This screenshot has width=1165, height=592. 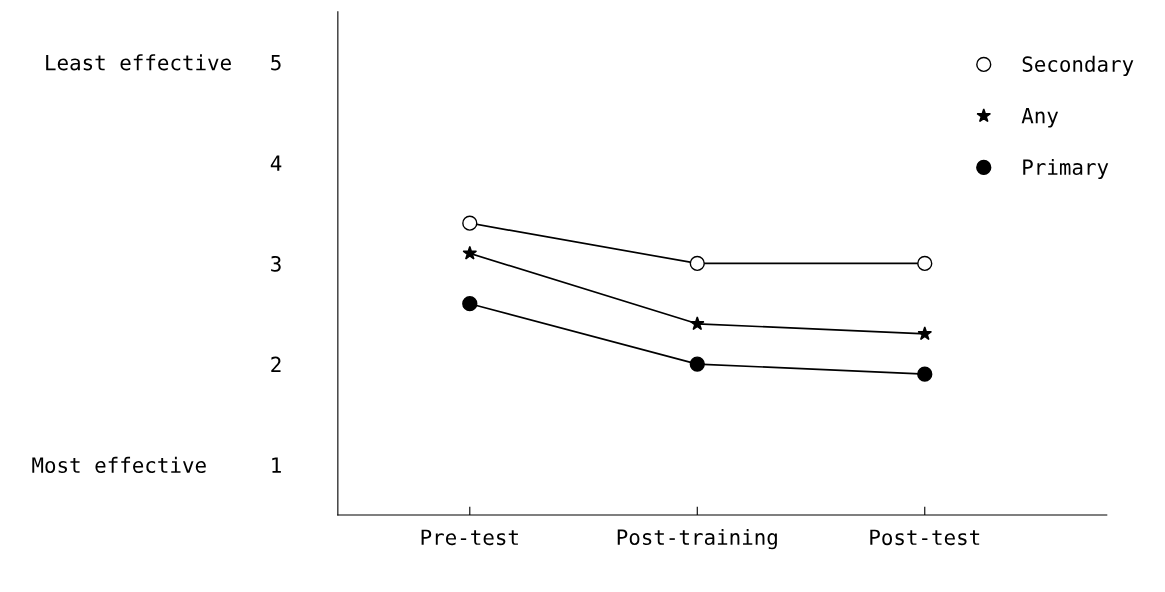 I want to click on y-tick-label: 2, so click(x=276, y=364).